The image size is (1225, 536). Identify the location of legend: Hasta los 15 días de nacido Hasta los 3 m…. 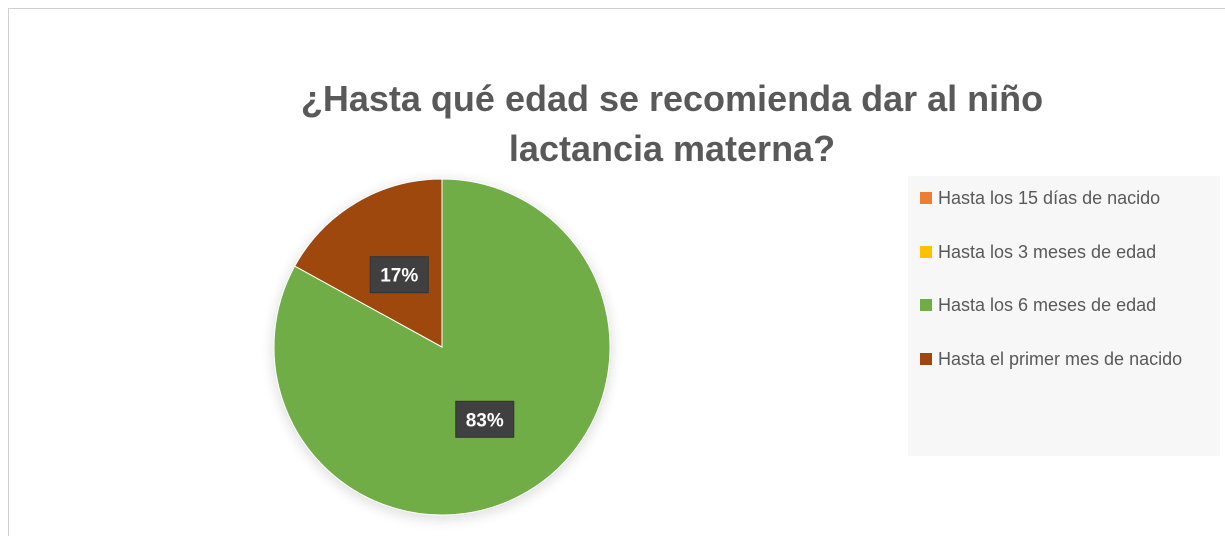
(1064, 316).